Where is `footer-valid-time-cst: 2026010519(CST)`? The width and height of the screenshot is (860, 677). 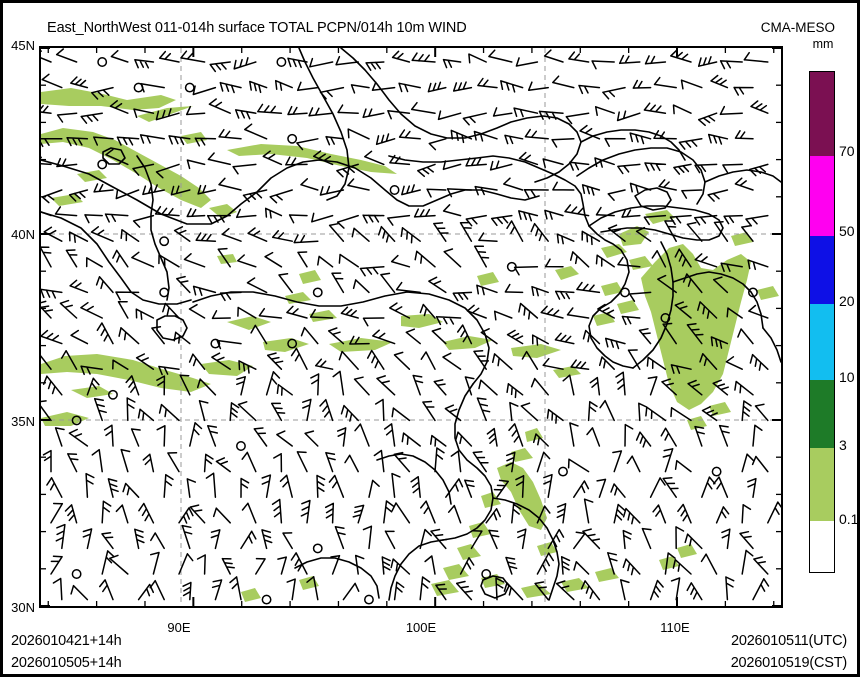
footer-valid-time-cst: 2026010519(CST) is located at coordinates (789, 663).